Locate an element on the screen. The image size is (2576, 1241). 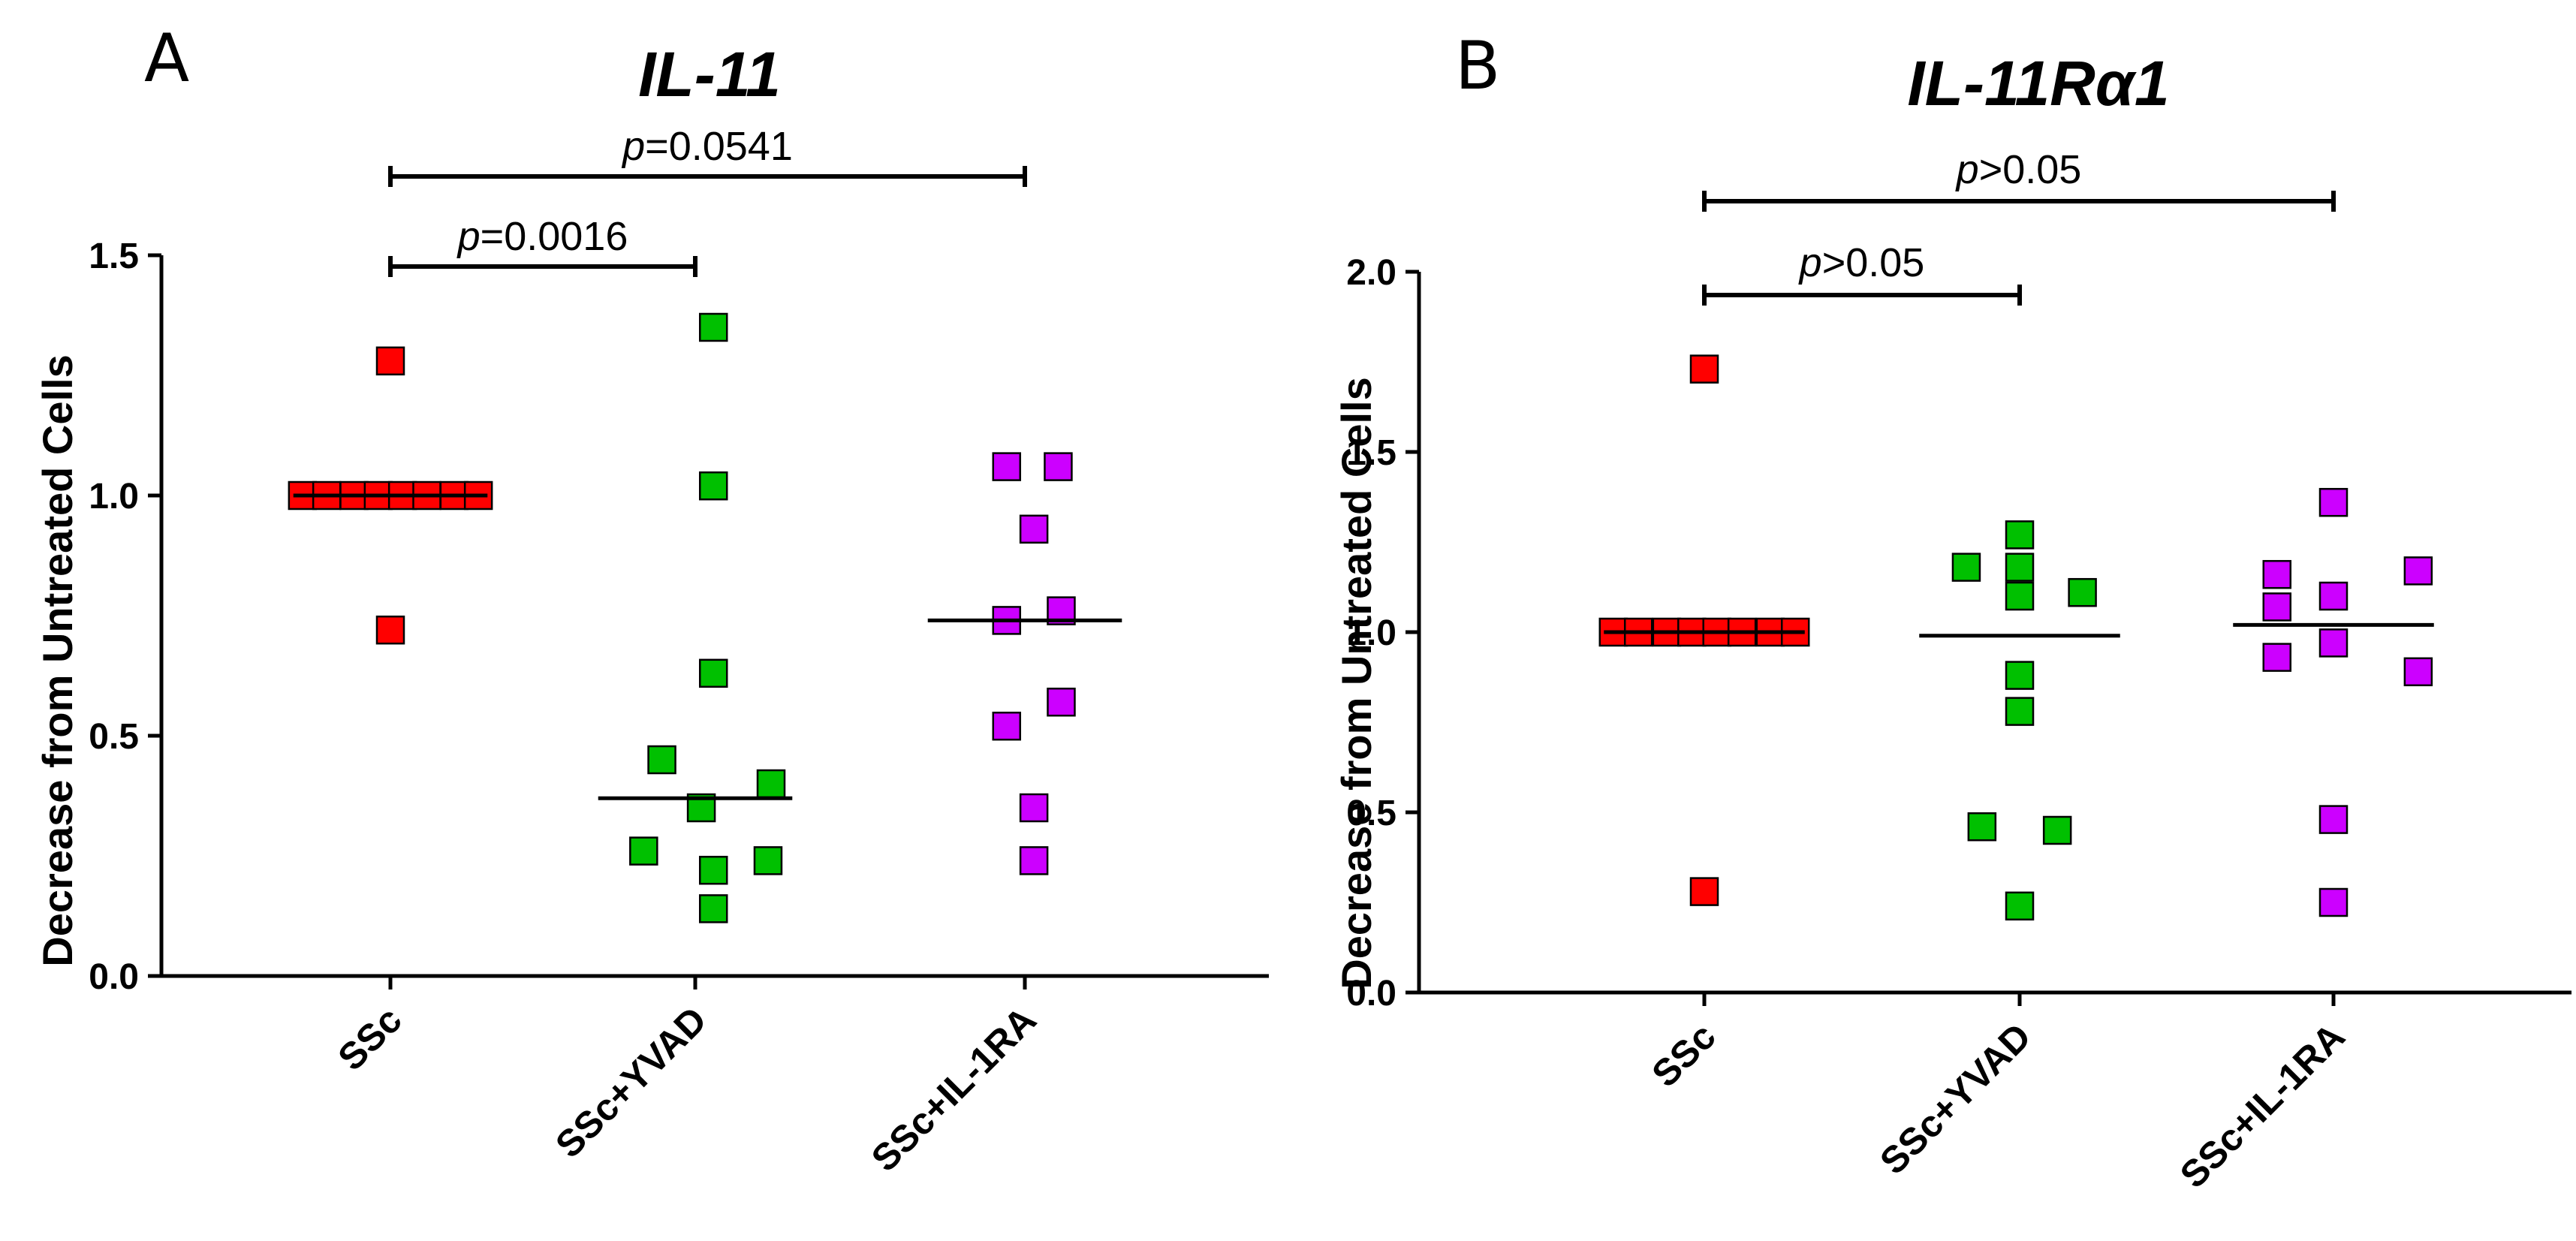
chart-title-il11: IL-11 is located at coordinates (709, 74).